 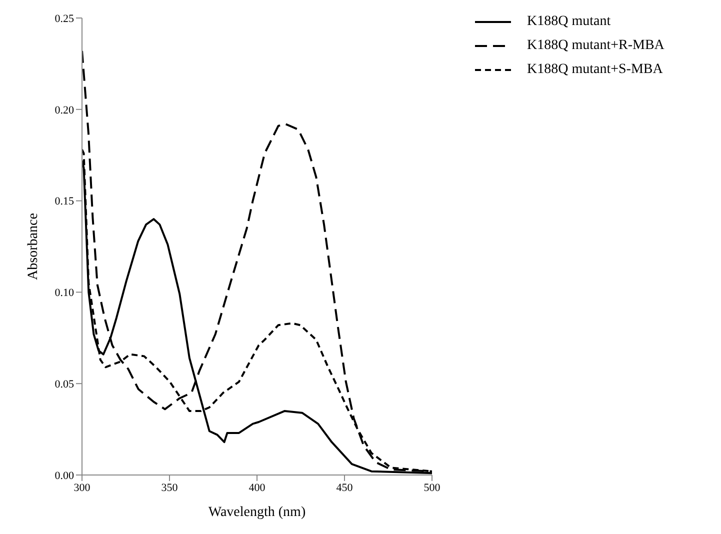 I want to click on x-tick-label: 300, so click(x=82, y=488).